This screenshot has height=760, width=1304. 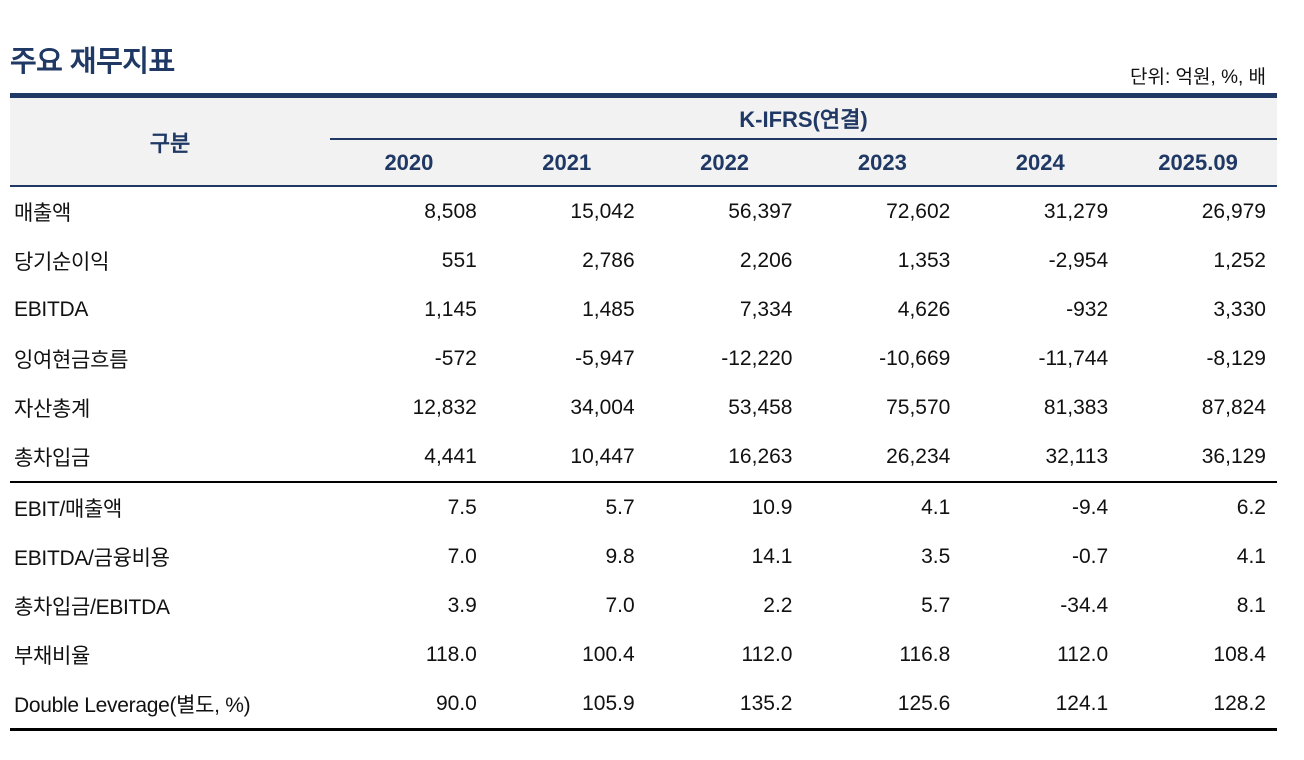 I want to click on year-header: 2025.09, so click(x=1198, y=162).